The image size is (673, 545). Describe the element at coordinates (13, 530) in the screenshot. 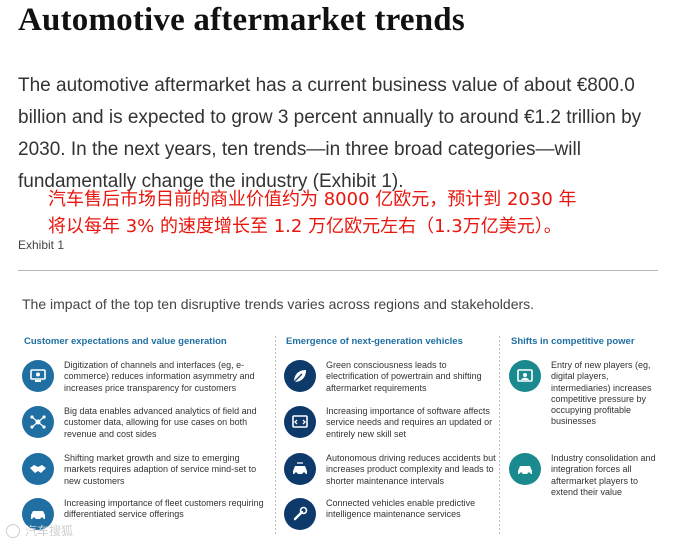

I see `sohu-logo-icon` at that location.